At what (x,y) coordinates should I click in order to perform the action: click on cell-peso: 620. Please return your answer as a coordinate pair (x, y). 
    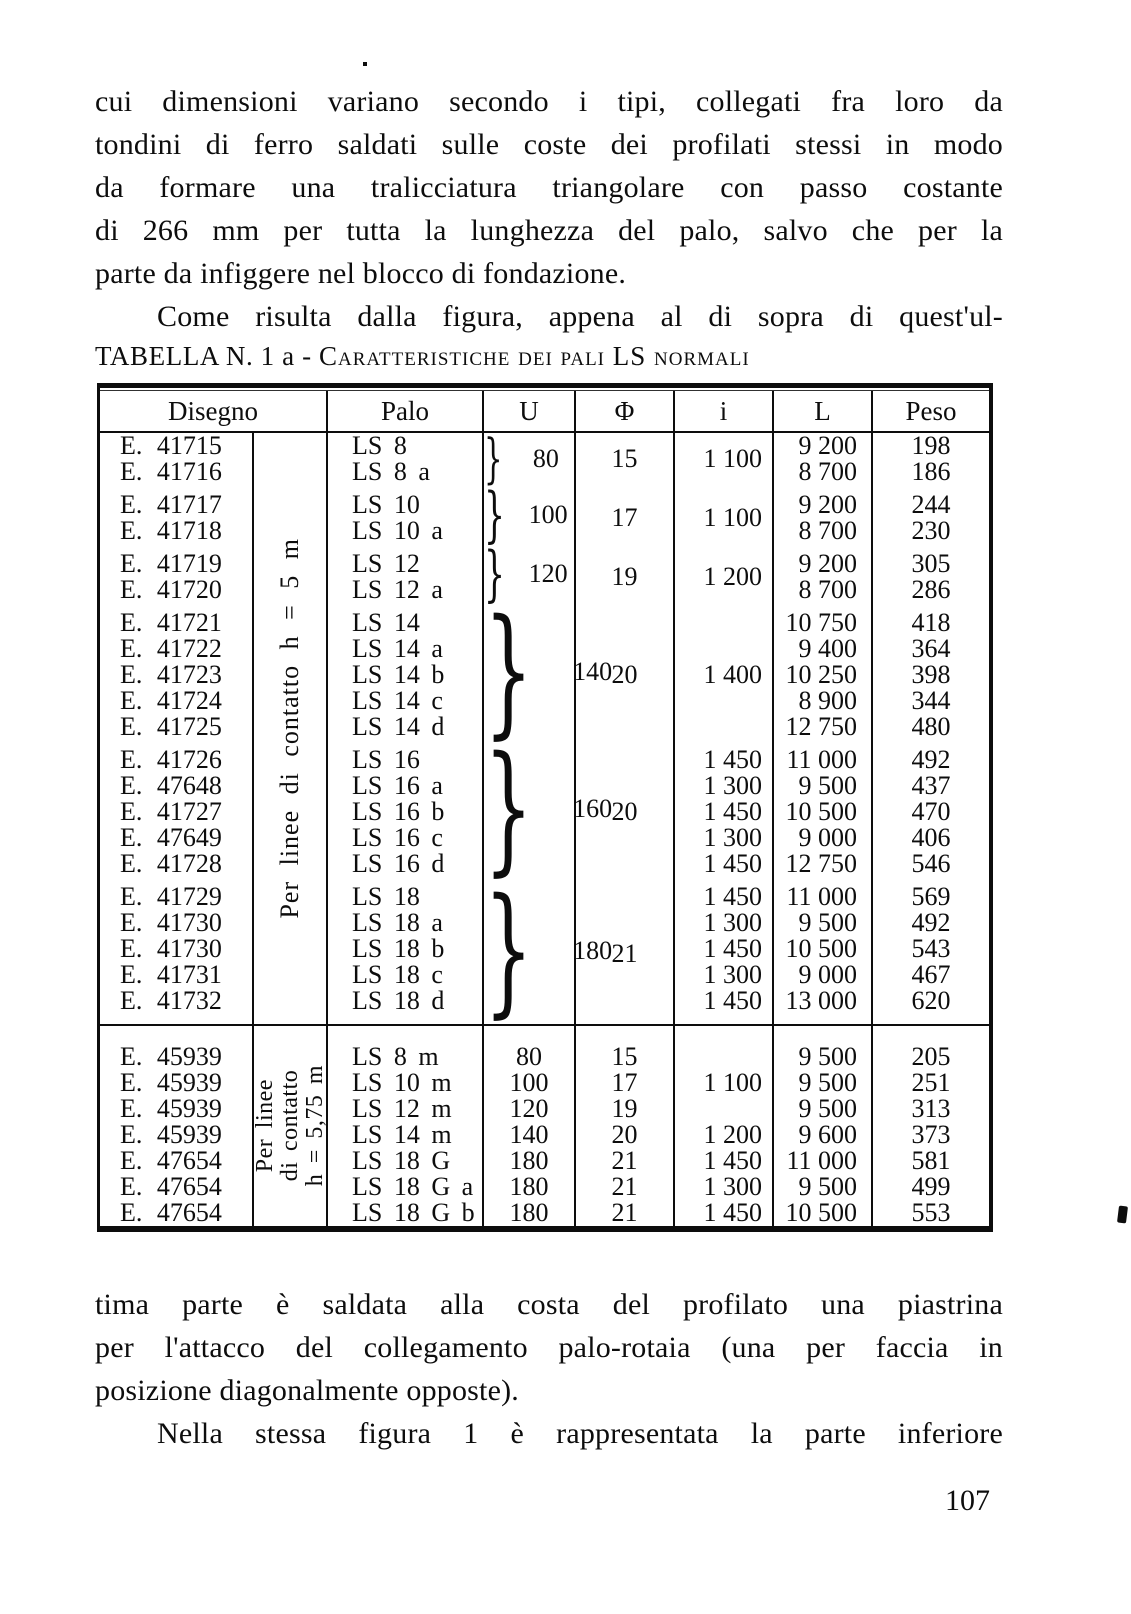
    Looking at the image, I should click on (930, 1006).